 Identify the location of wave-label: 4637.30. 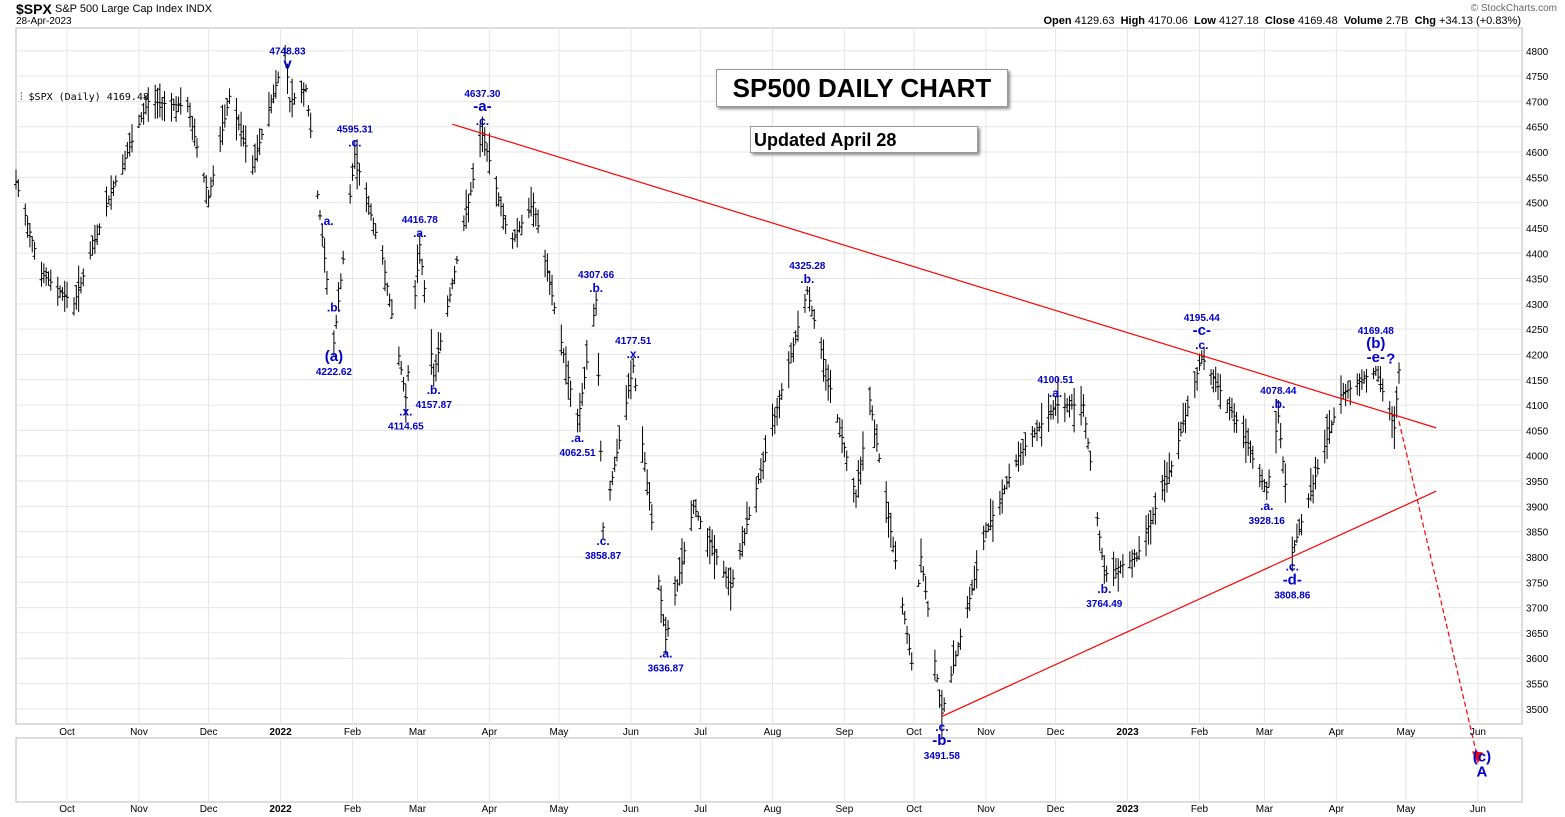
(482, 94).